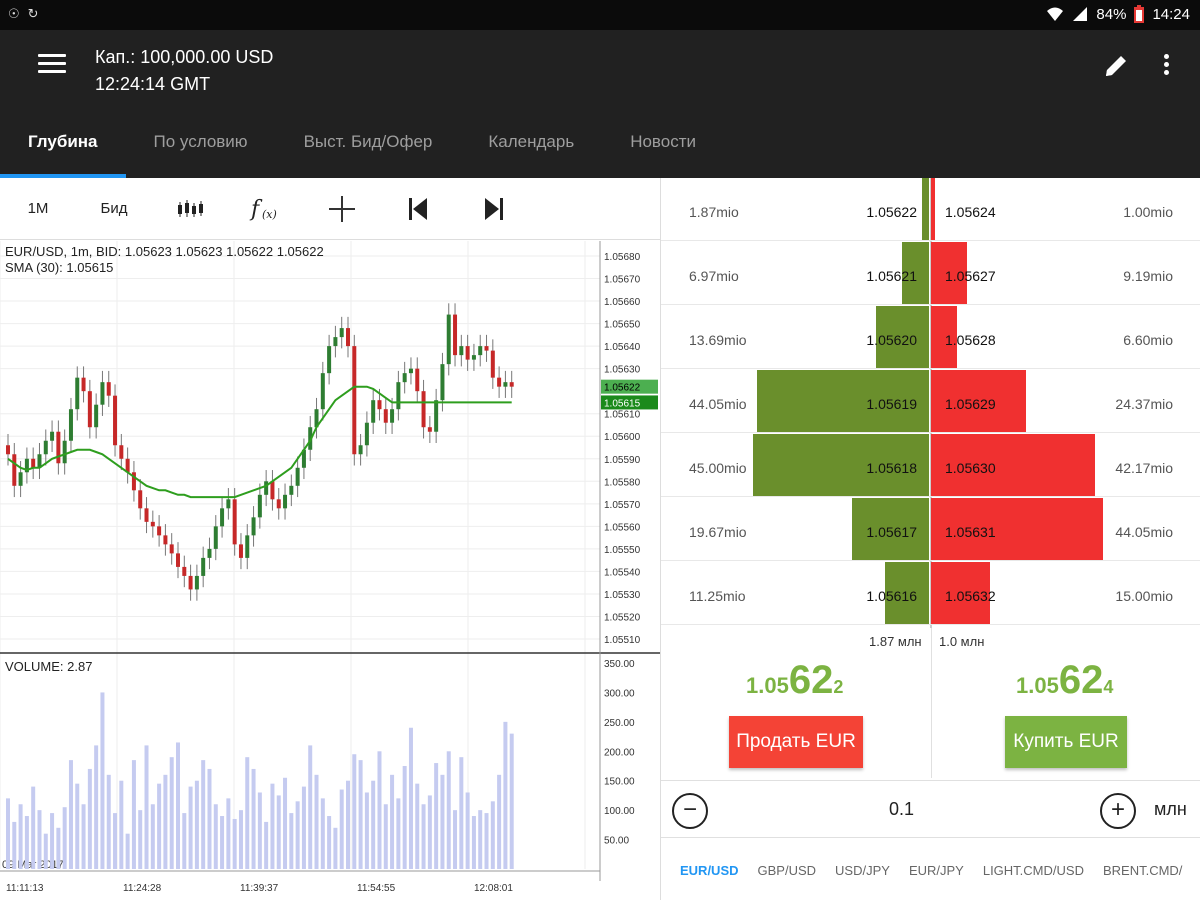 The width and height of the screenshot is (1200, 900). I want to click on pair-usdjpy: USD/JPY, so click(862, 870).